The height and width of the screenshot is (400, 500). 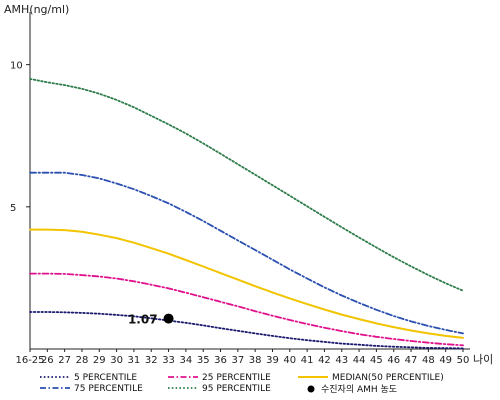 What do you see at coordinates (359, 389) in the screenshot?
I see `legend-label: 수진자의 AMH 농도` at bounding box center [359, 389].